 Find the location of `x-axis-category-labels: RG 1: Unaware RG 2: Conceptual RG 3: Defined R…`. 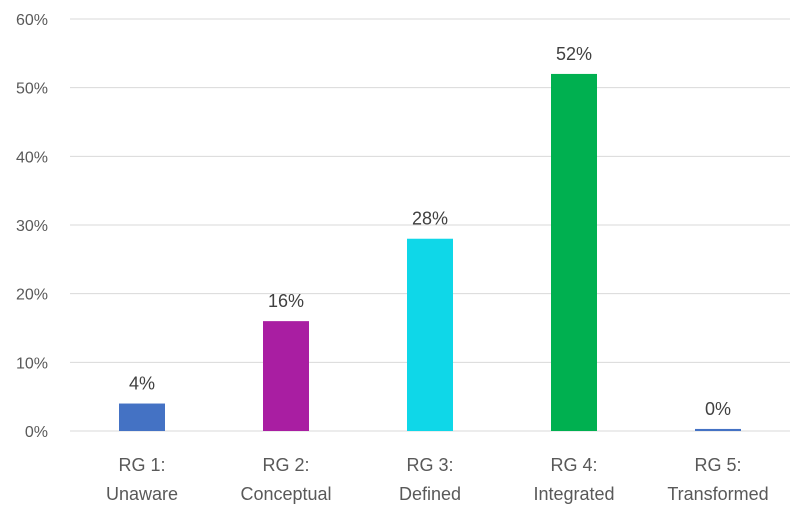

x-axis-category-labels: RG 1: Unaware RG 2: Conceptual RG 3: Defined R… is located at coordinates (437, 479).